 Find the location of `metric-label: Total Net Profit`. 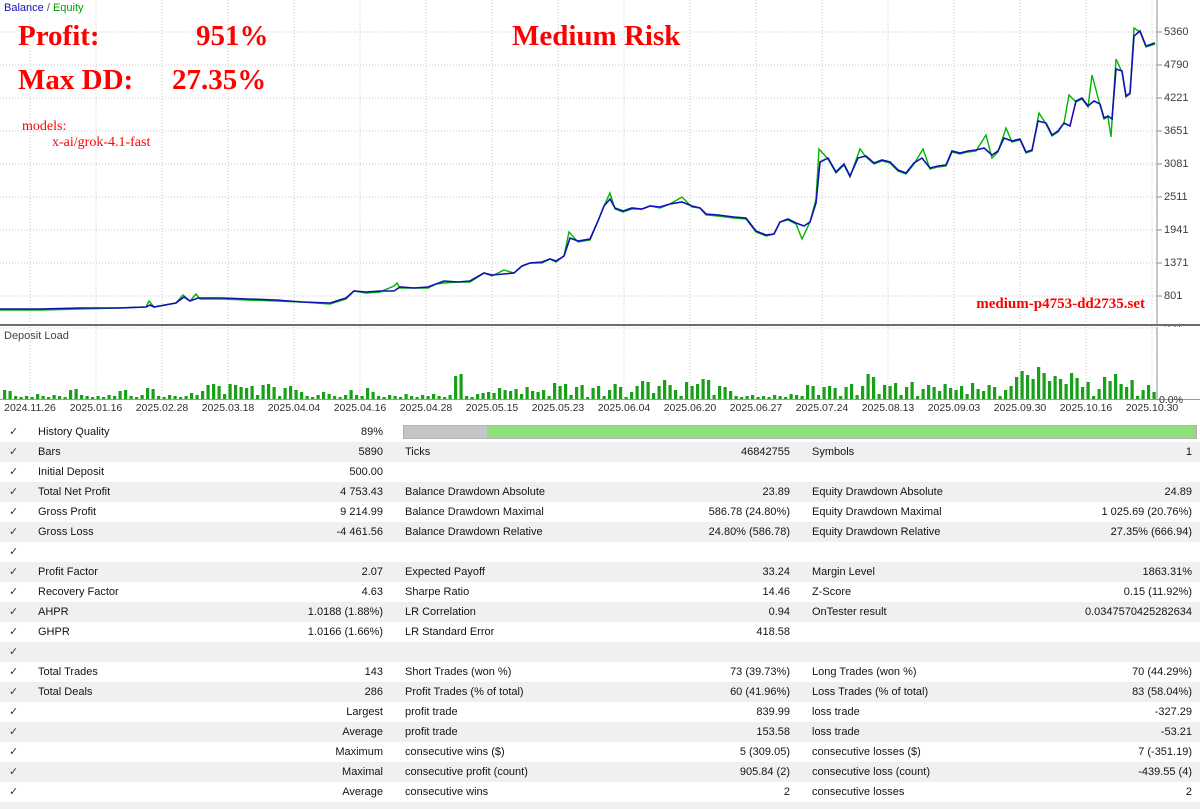

metric-label: Total Net Profit is located at coordinates (74, 492).